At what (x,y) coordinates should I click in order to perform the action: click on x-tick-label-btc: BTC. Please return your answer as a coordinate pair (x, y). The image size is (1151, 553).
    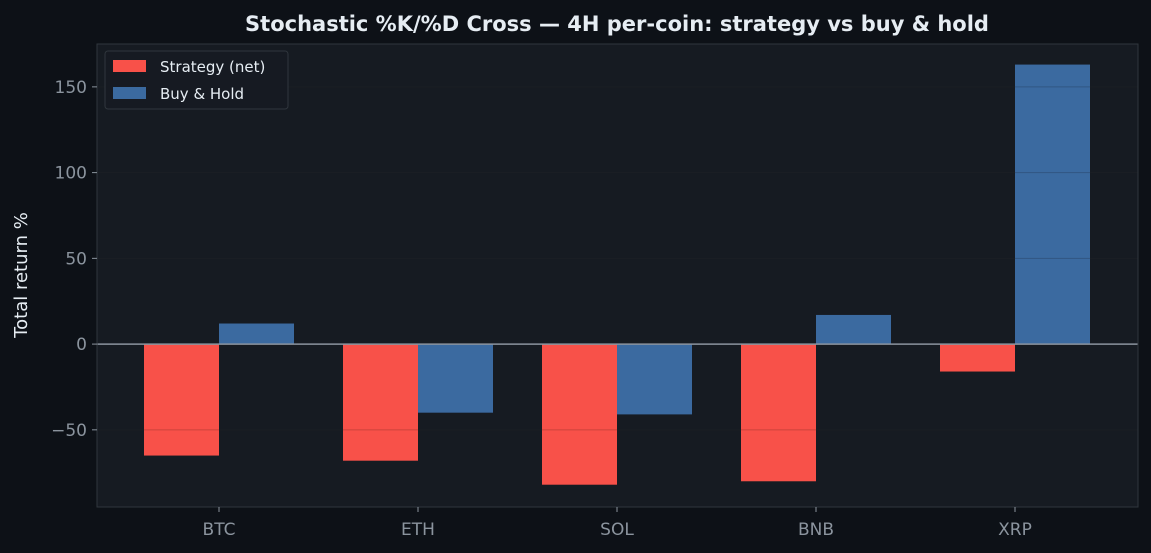
    Looking at the image, I should click on (219, 530).